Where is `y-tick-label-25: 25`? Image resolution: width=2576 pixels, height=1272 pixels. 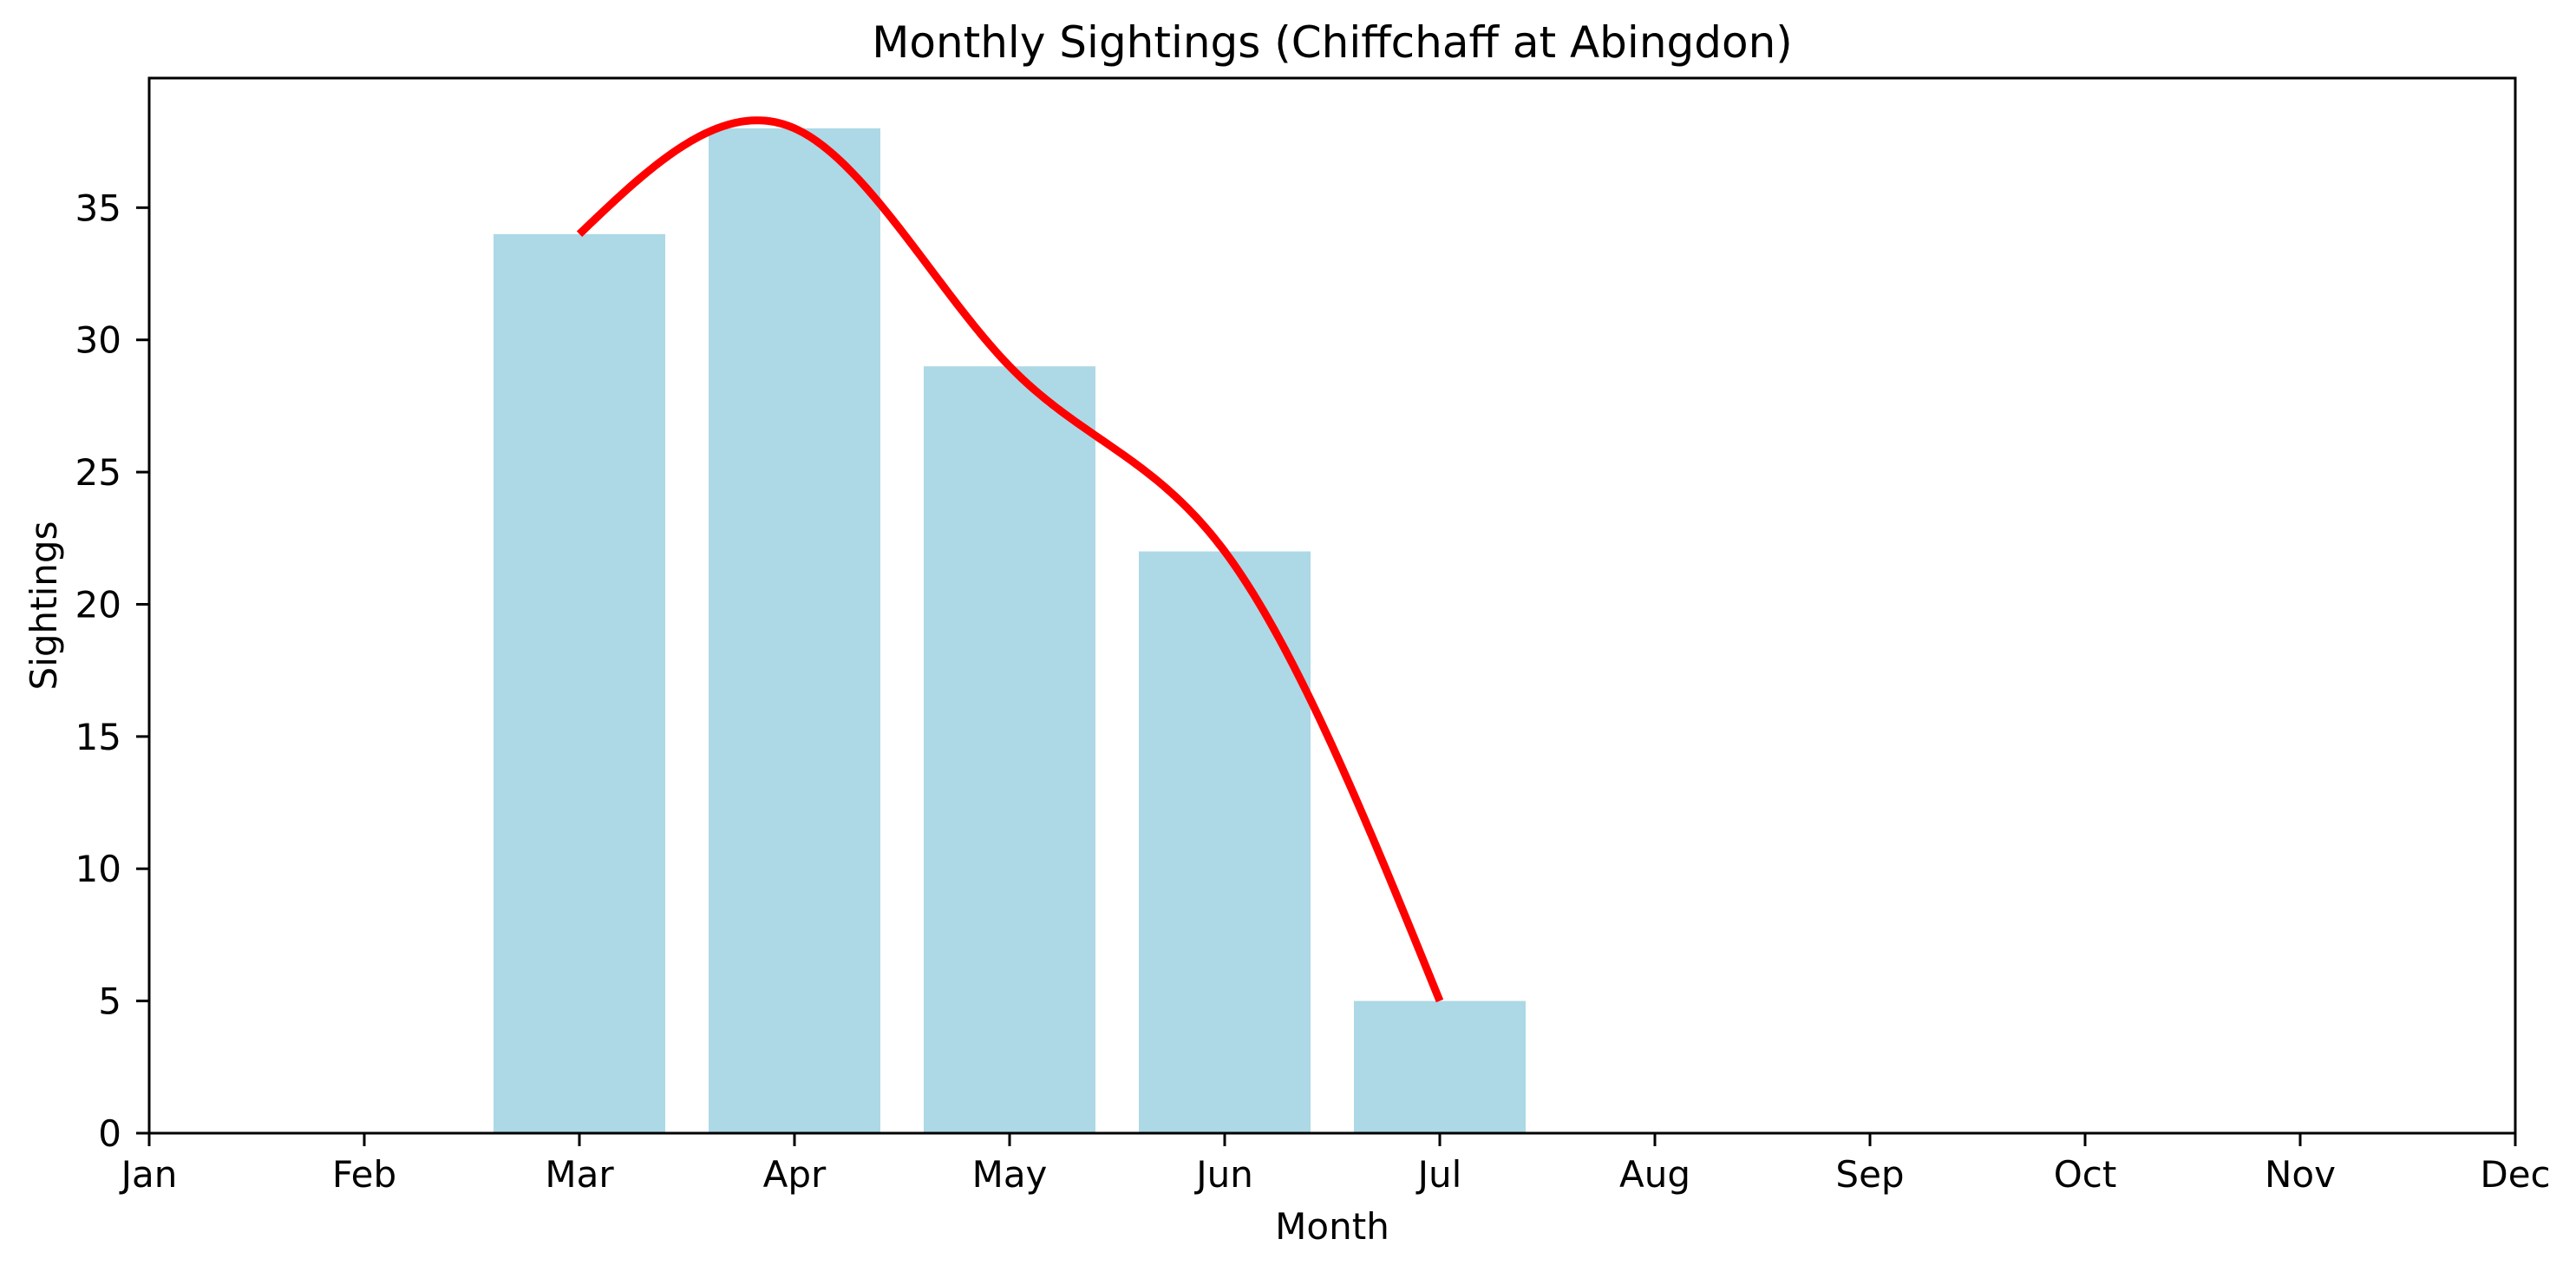 y-tick-label-25: 25 is located at coordinates (98, 472).